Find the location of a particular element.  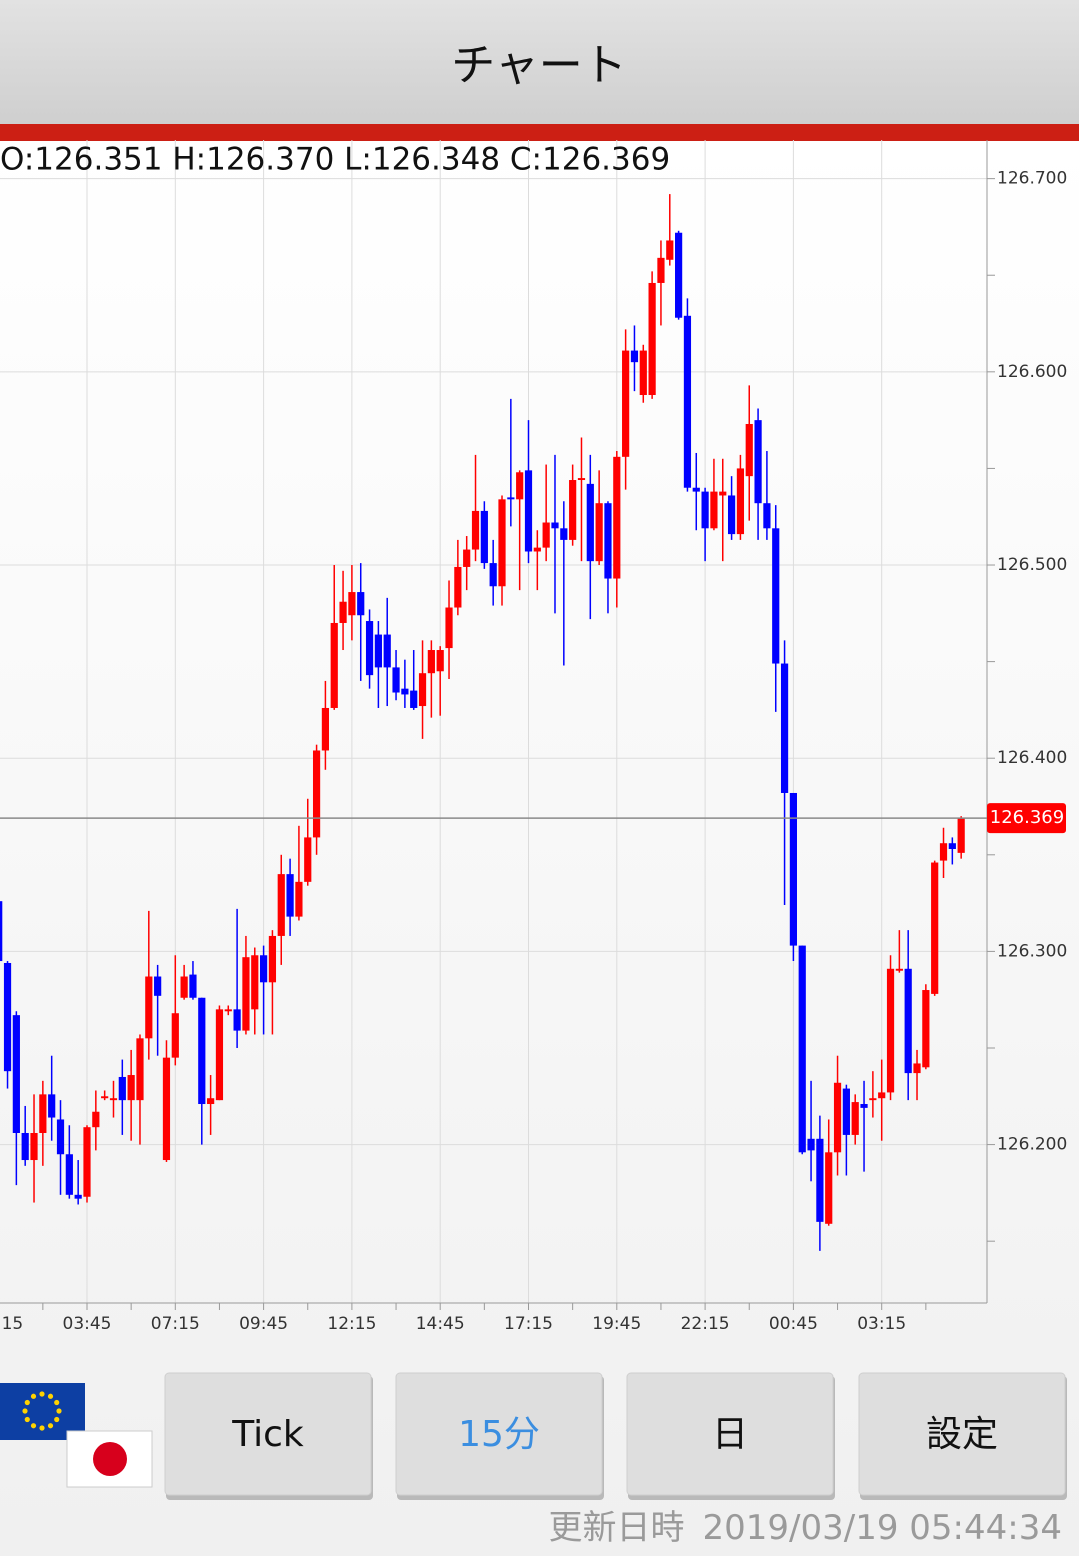

x-tick-label: 09:45 is located at coordinates (263, 1324).